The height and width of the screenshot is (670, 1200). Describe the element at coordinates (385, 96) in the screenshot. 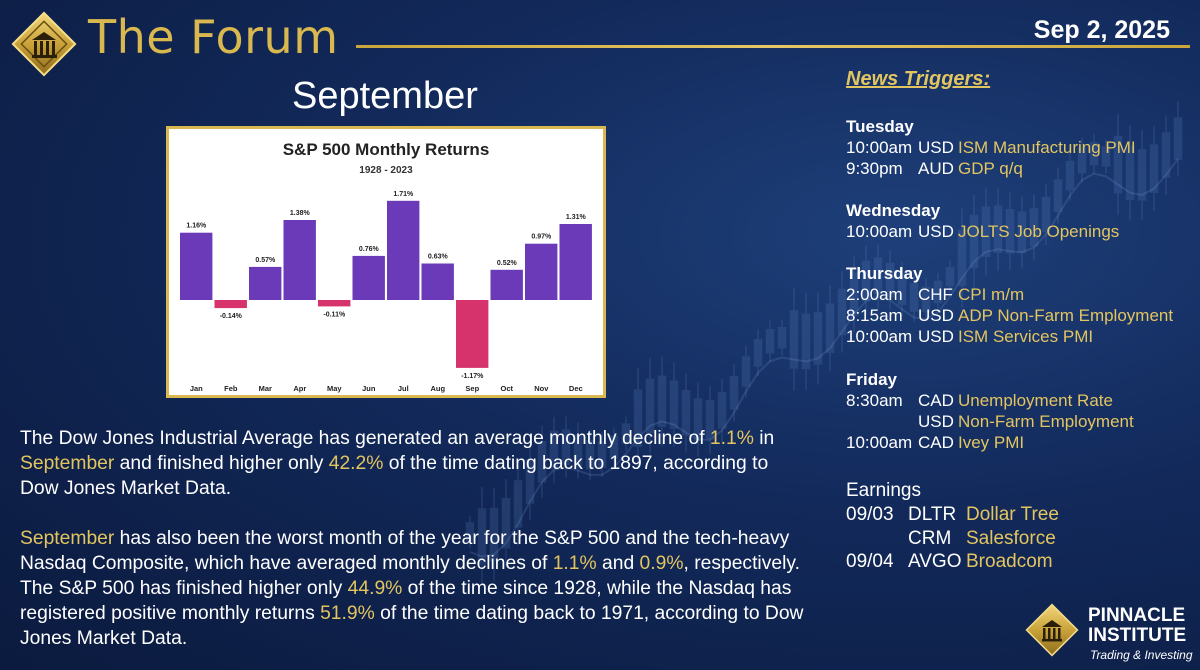

I see `month-title: September` at that location.